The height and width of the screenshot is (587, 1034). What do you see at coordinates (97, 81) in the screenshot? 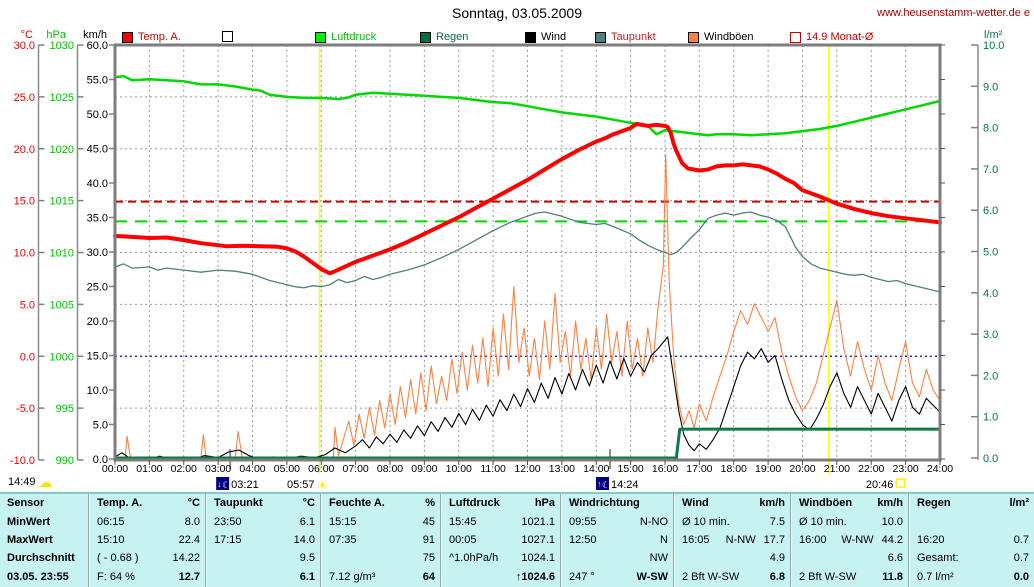
I see `svg-text: 55.0` at bounding box center [97, 81].